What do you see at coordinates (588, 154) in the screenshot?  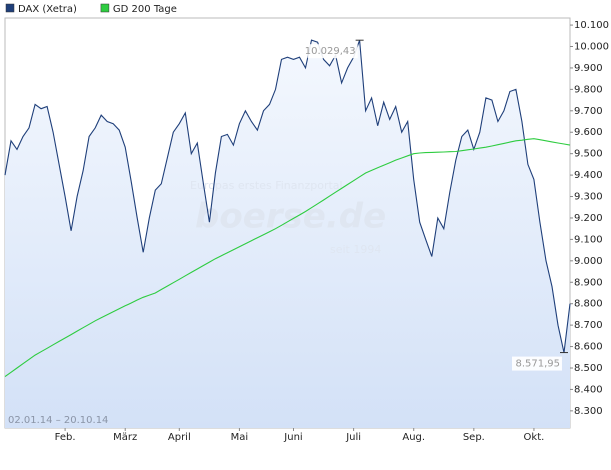 I see `y-tick-label: 9.500` at bounding box center [588, 154].